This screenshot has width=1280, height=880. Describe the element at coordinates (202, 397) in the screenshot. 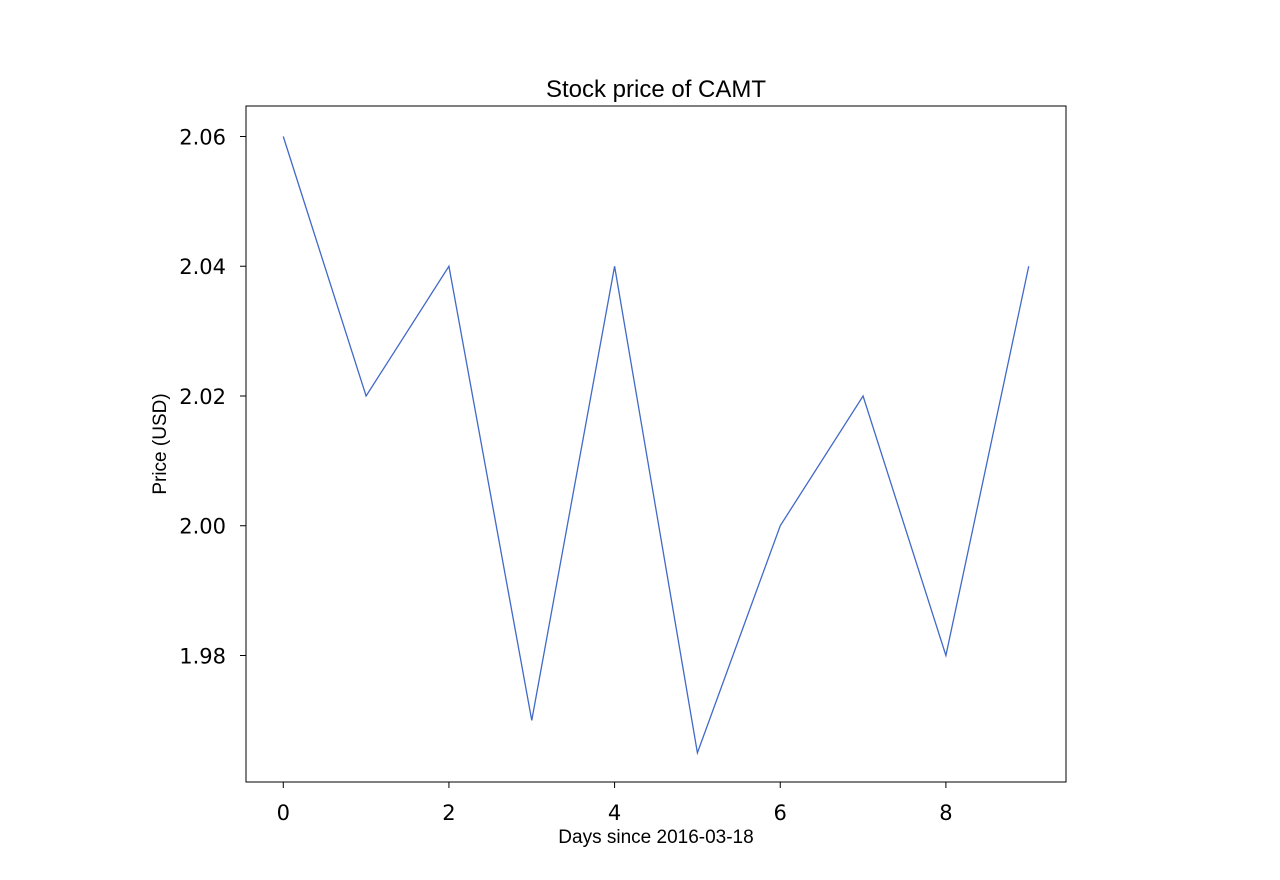

I see `y-tick-label: 2.02` at that location.